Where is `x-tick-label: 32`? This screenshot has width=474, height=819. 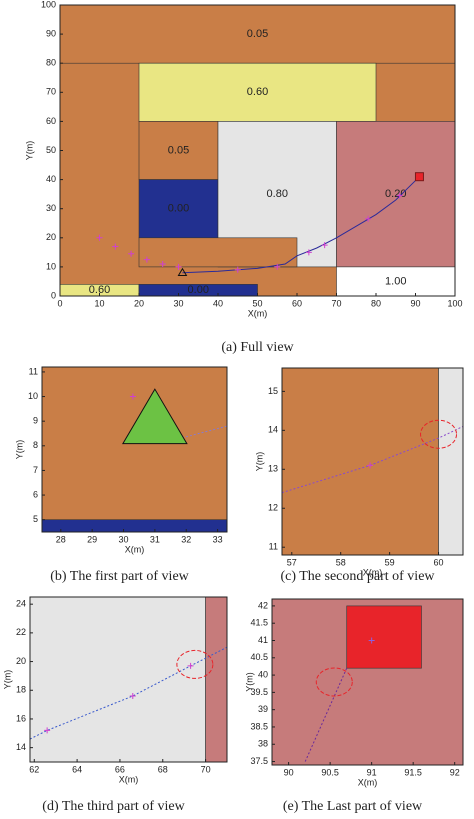 x-tick-label: 32 is located at coordinates (186, 539).